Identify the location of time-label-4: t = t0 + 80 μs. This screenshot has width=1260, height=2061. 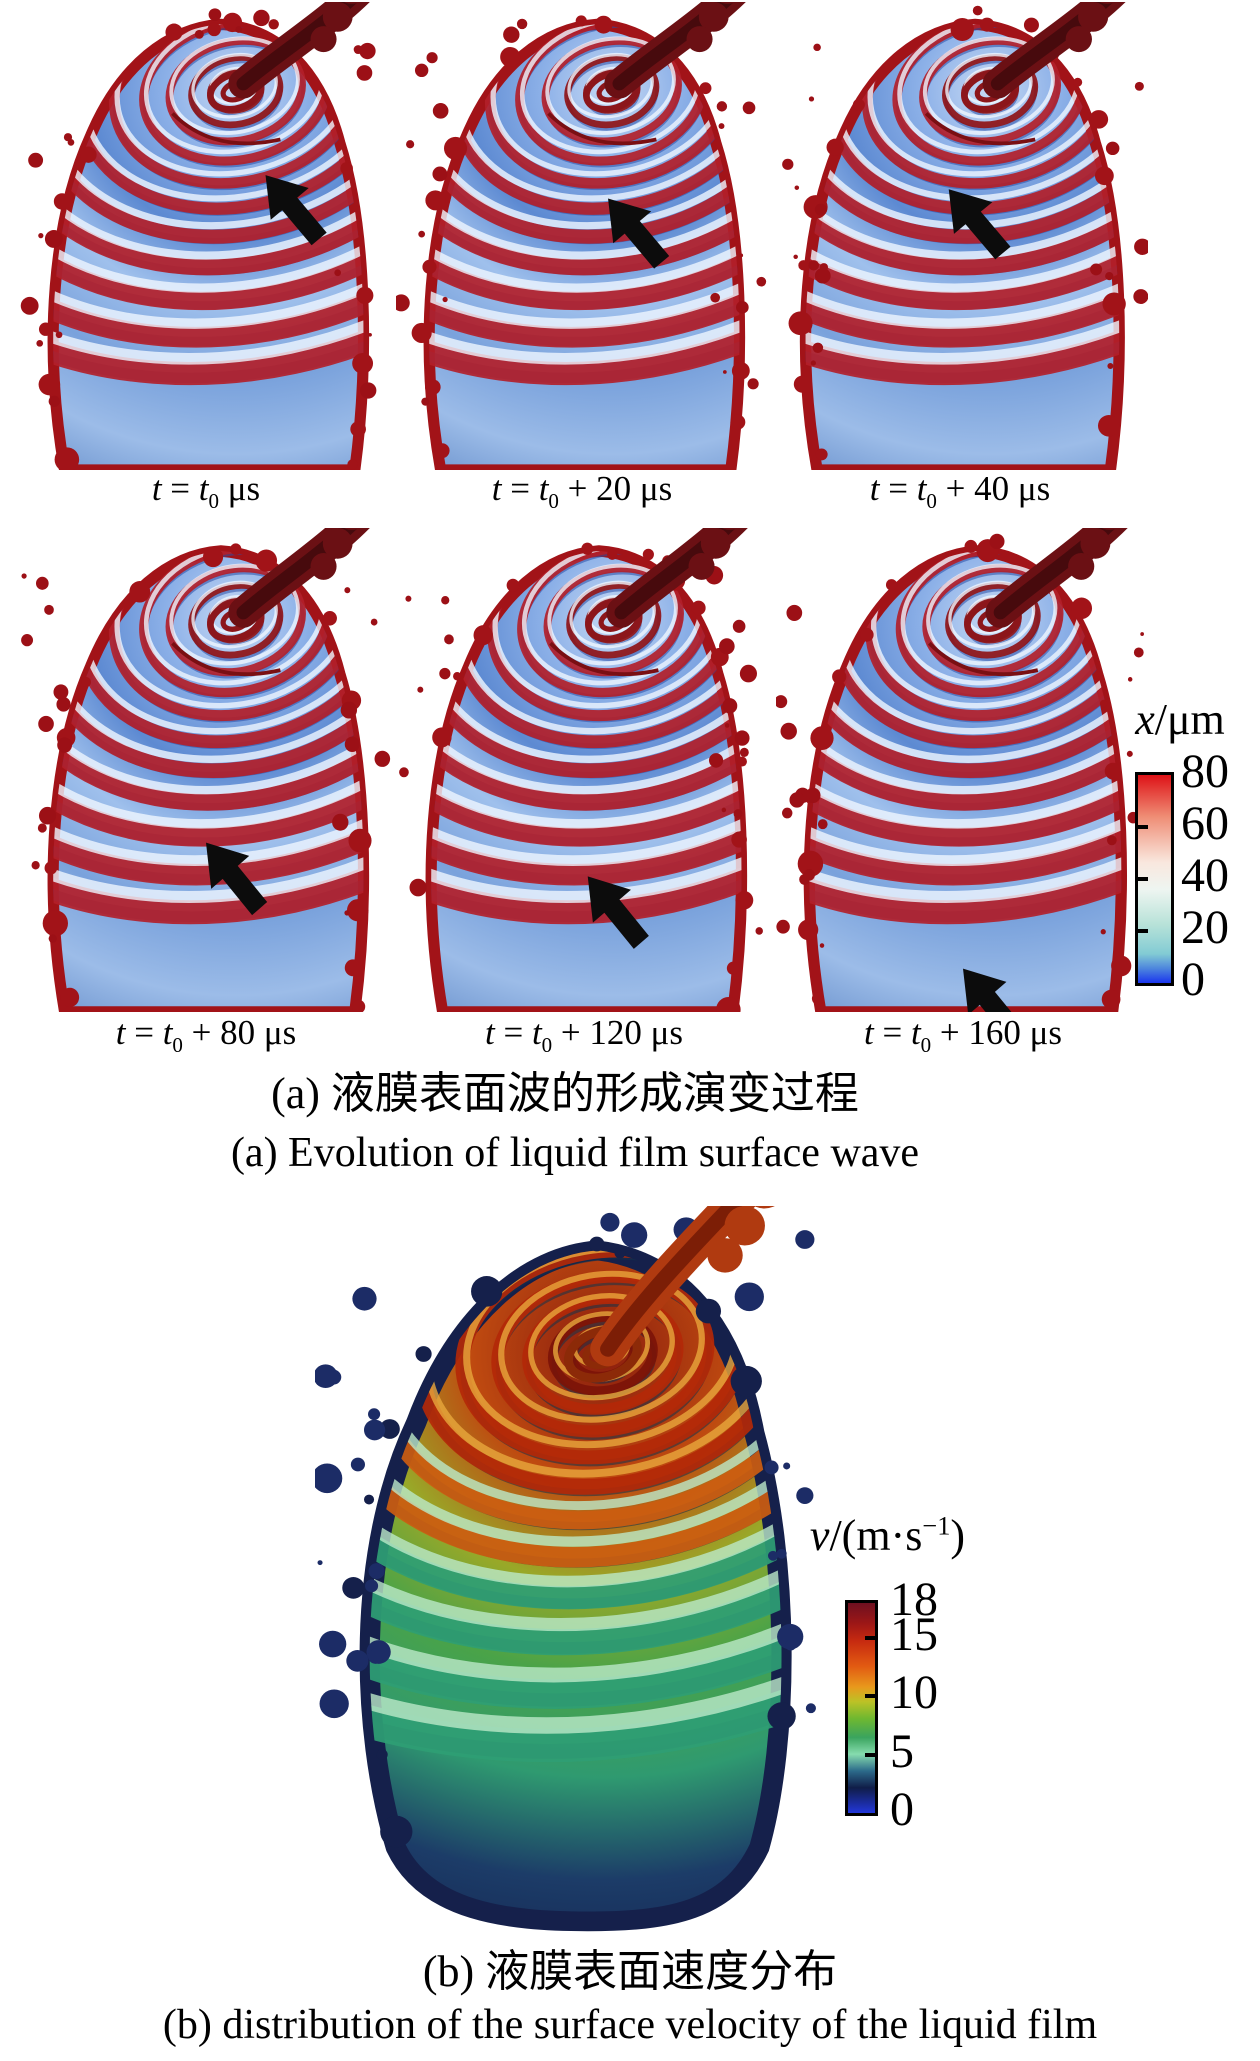
(206, 1035).